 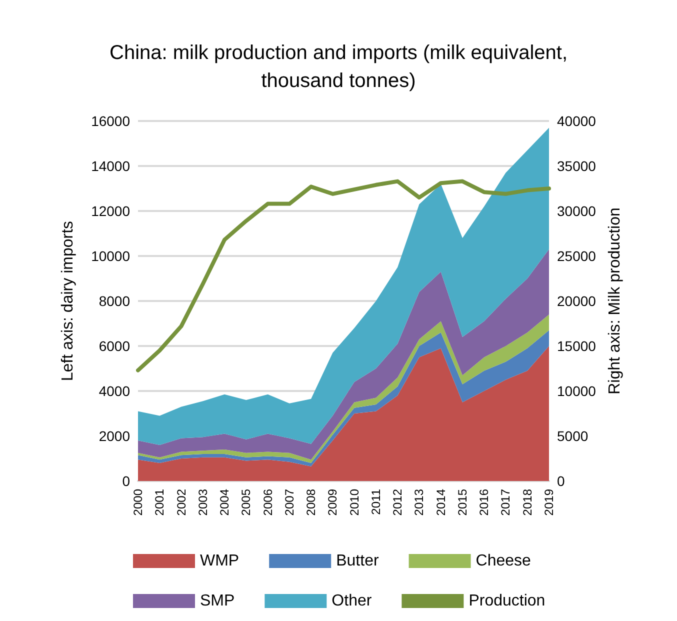 I want to click on y2-tick-label: 5000, so click(x=572, y=436).